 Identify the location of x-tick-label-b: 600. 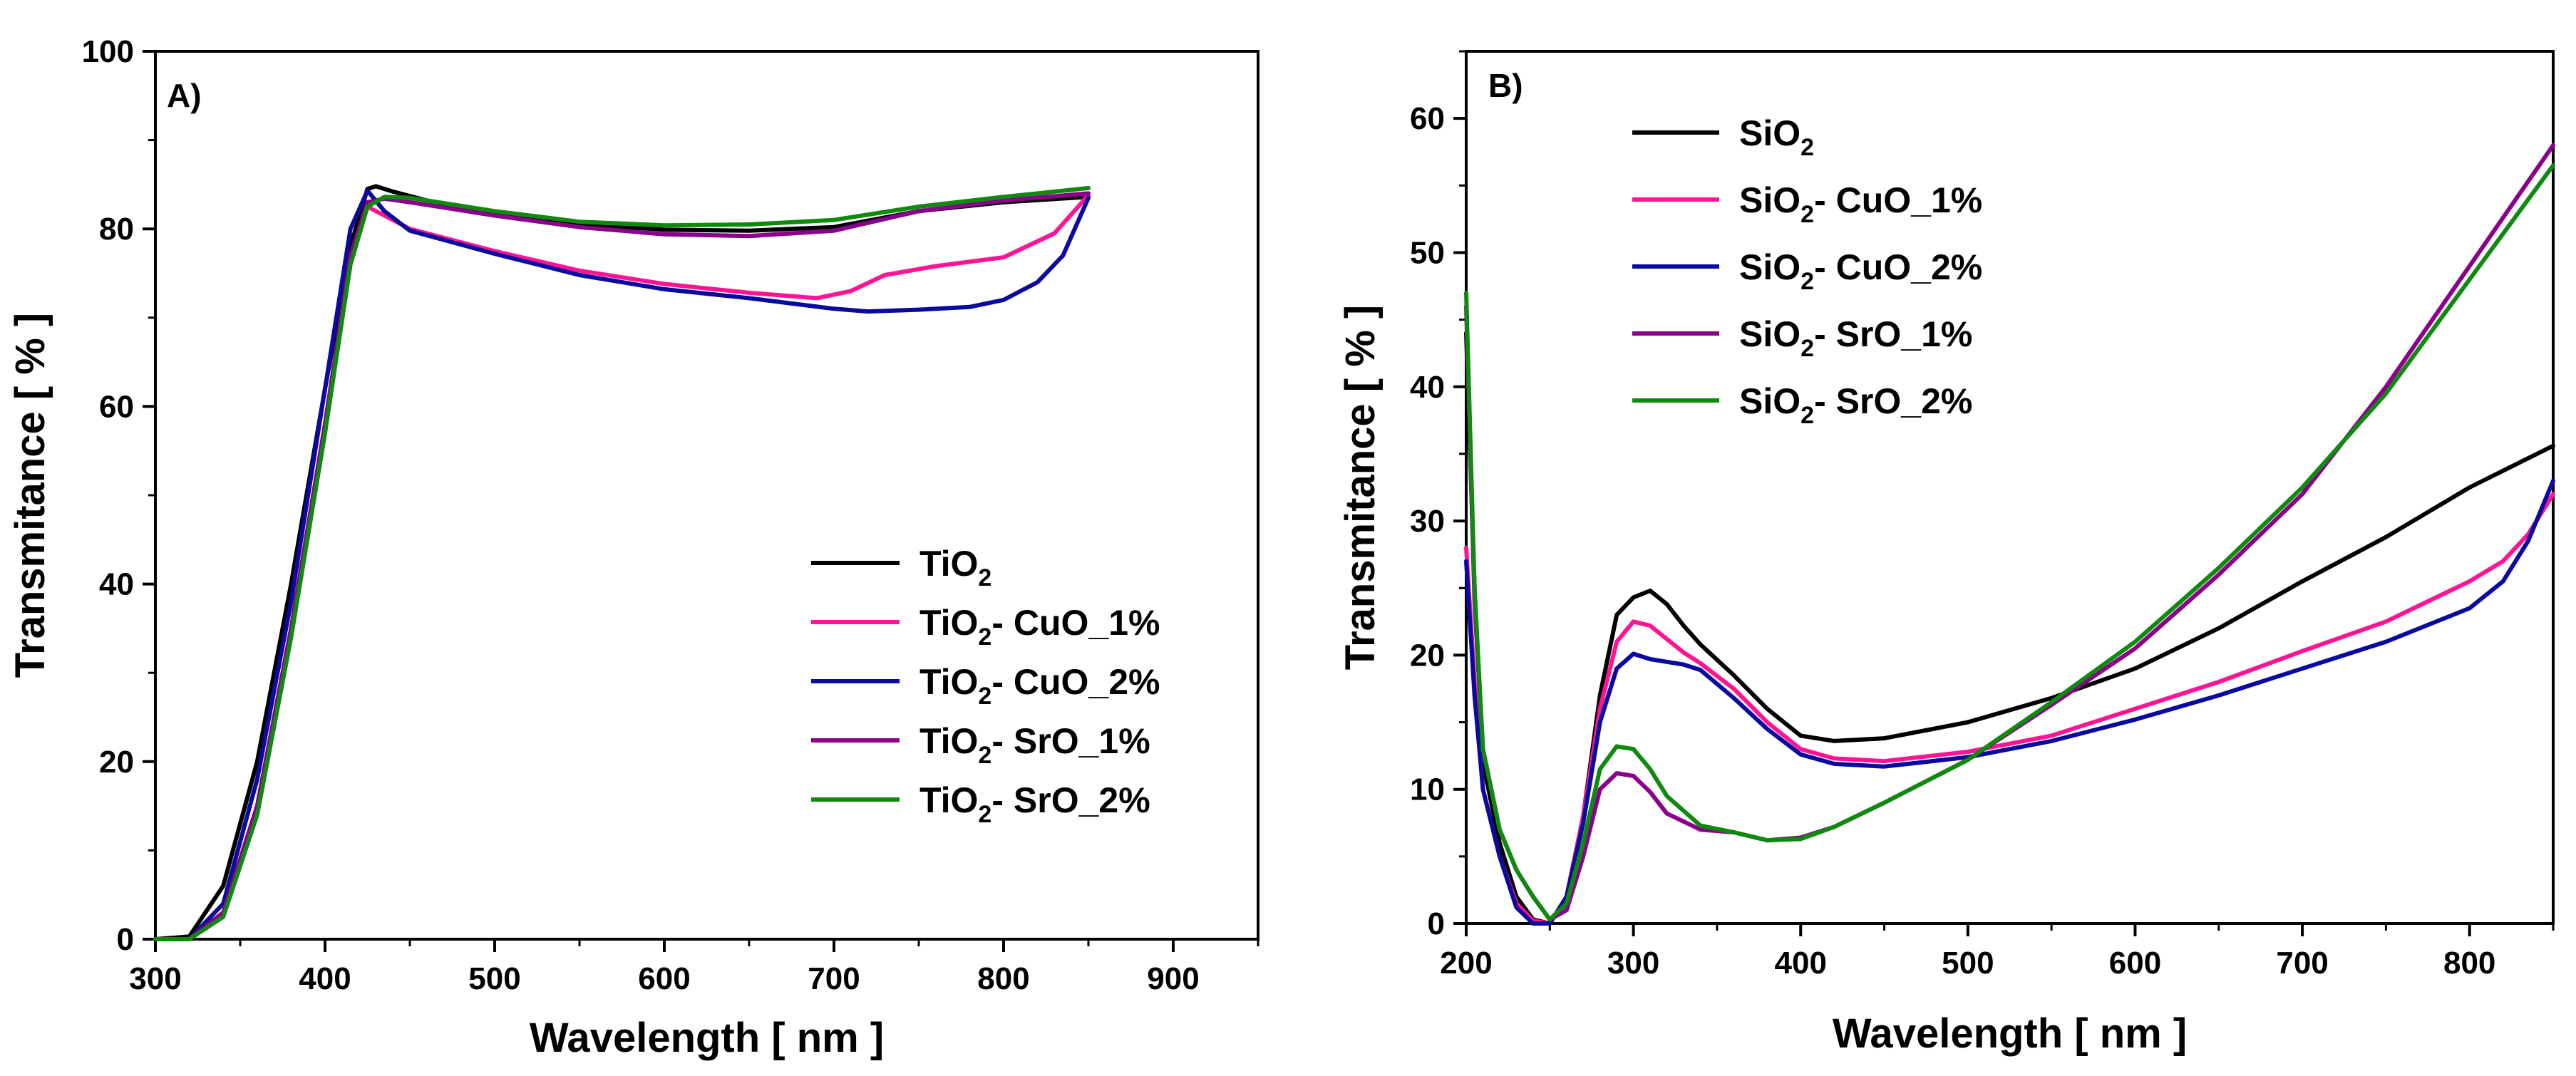
(2135, 963).